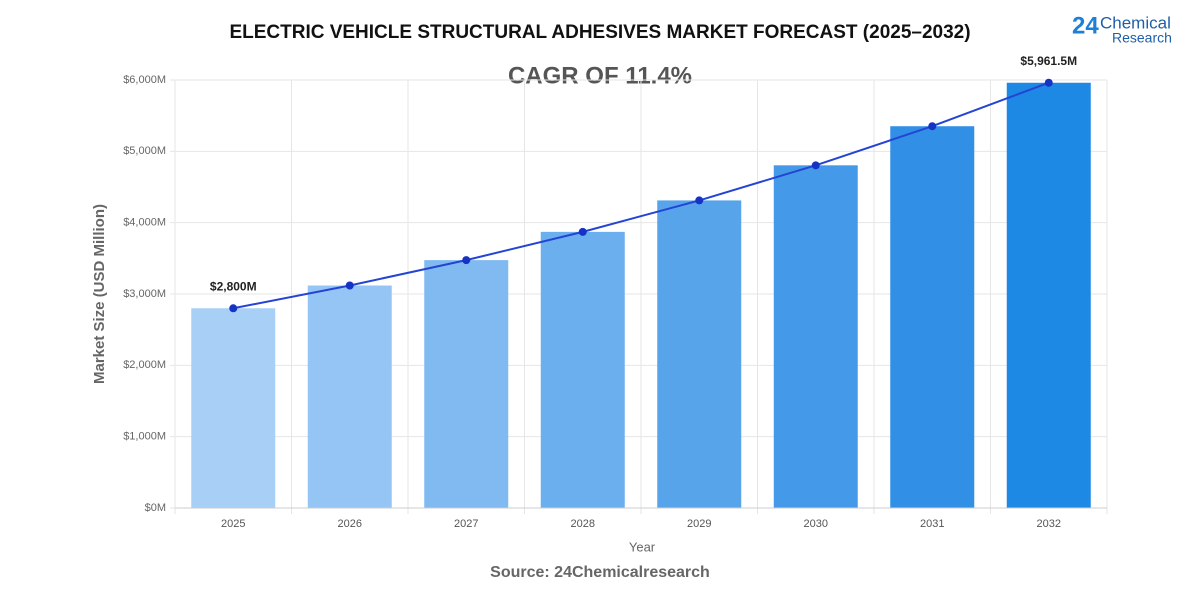  I want to click on x-tick-label: 2027, so click(466, 524).